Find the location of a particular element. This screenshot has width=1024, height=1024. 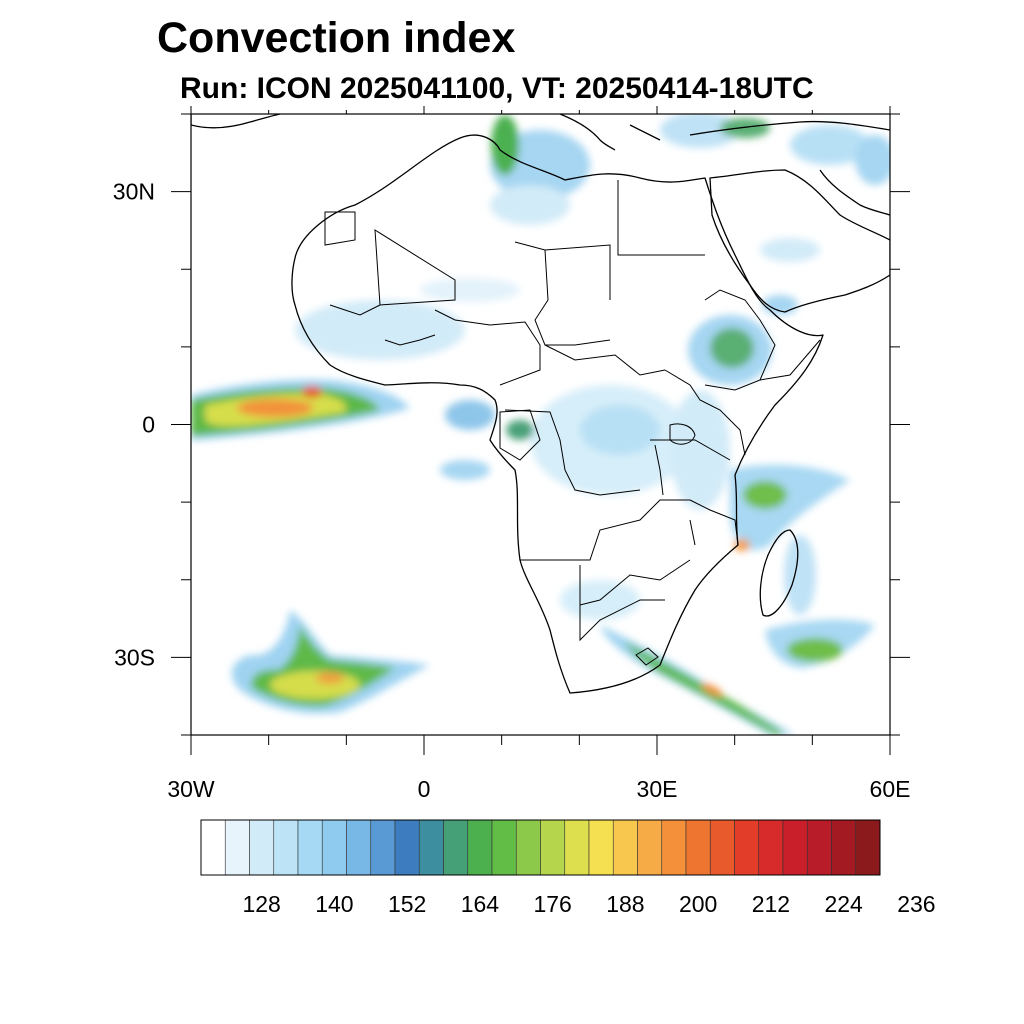

mozambique-border is located at coordinates (714, 522).